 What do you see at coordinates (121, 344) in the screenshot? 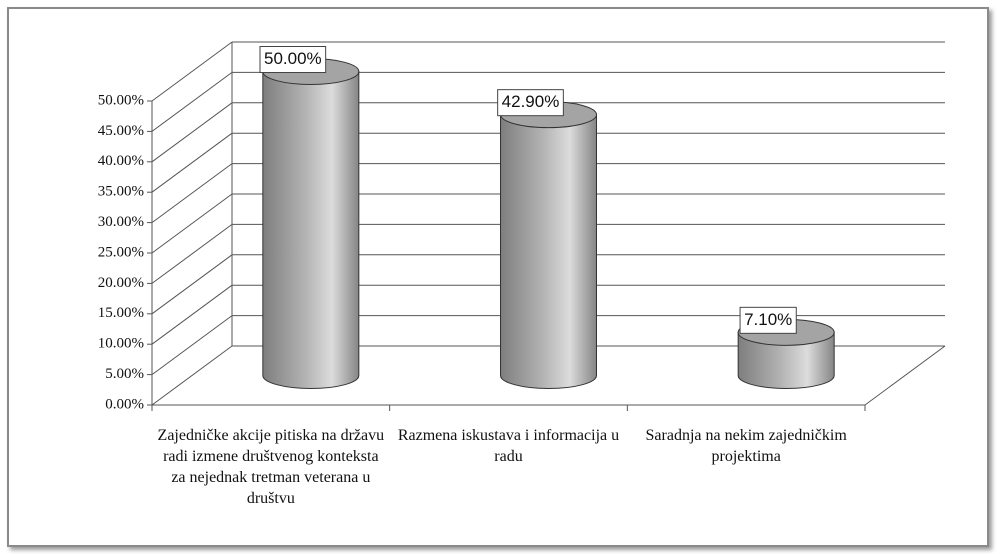
I see `y-tick-label: 10.00%` at bounding box center [121, 344].